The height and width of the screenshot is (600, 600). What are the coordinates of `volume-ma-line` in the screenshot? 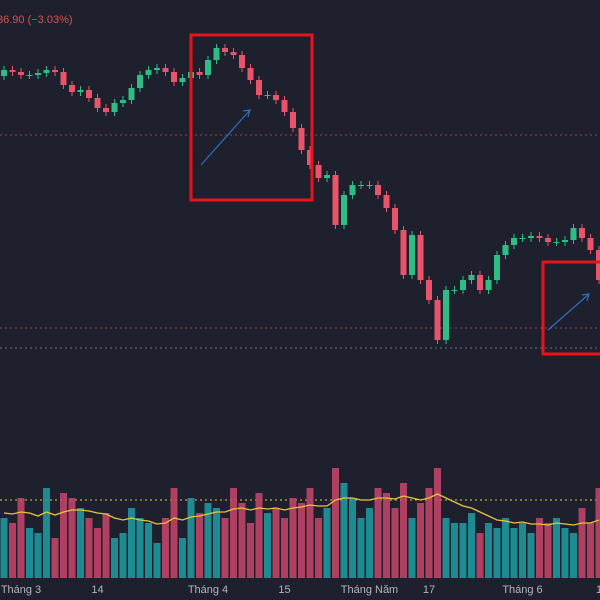 It's located at (301, 509).